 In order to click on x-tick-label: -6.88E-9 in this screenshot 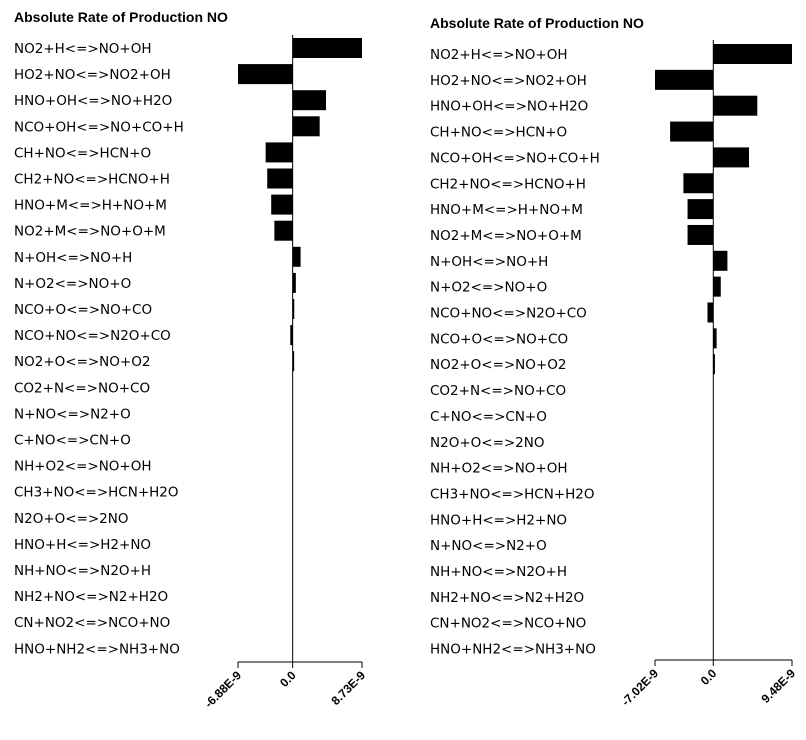, I will do `click(223, 689)`.